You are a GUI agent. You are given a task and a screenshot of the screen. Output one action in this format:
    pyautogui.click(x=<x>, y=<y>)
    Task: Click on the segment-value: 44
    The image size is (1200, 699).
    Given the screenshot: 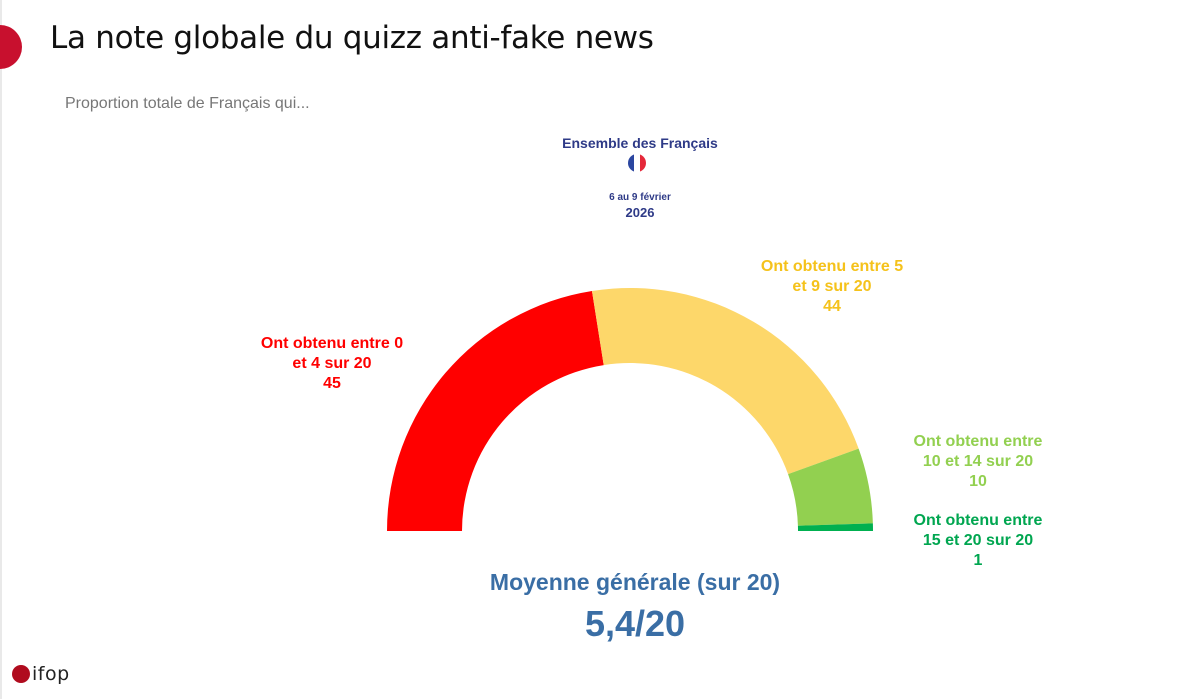 What is the action you would take?
    pyautogui.click(x=832, y=306)
    